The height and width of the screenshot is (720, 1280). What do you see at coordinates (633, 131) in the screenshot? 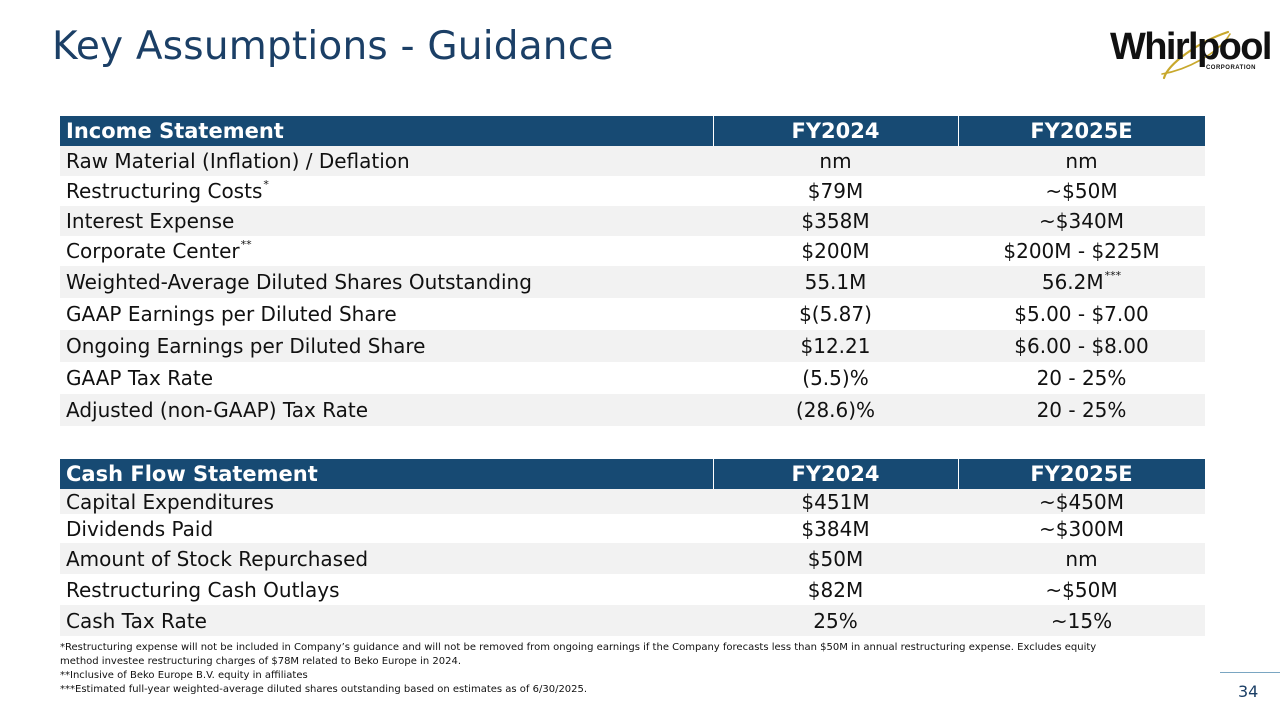
I see `table-header-row: Income Statement FY2024 FY2025E` at bounding box center [633, 131].